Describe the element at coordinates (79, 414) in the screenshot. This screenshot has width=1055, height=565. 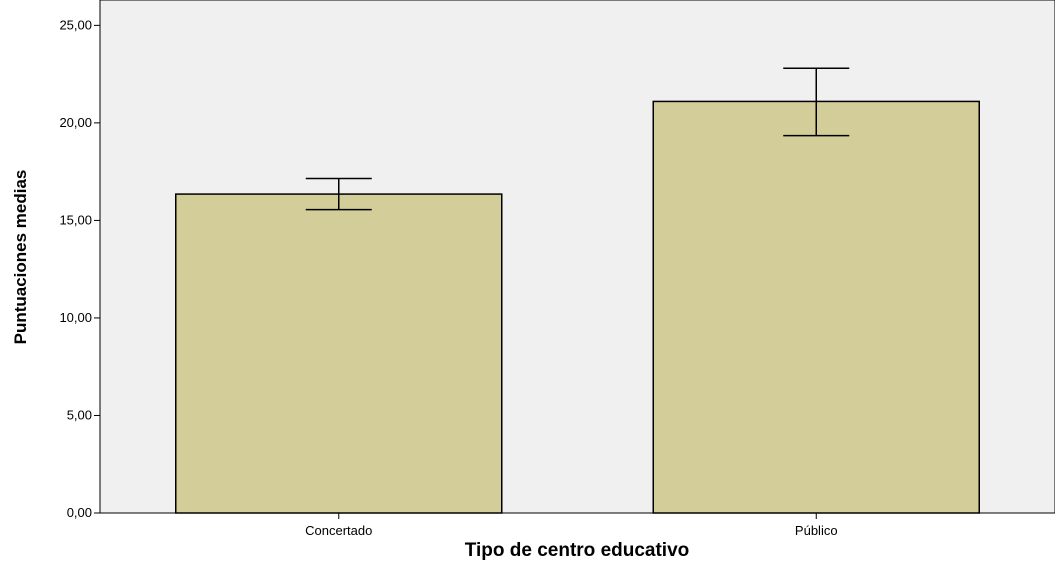
I see `y-tick-label: 5,00` at that location.